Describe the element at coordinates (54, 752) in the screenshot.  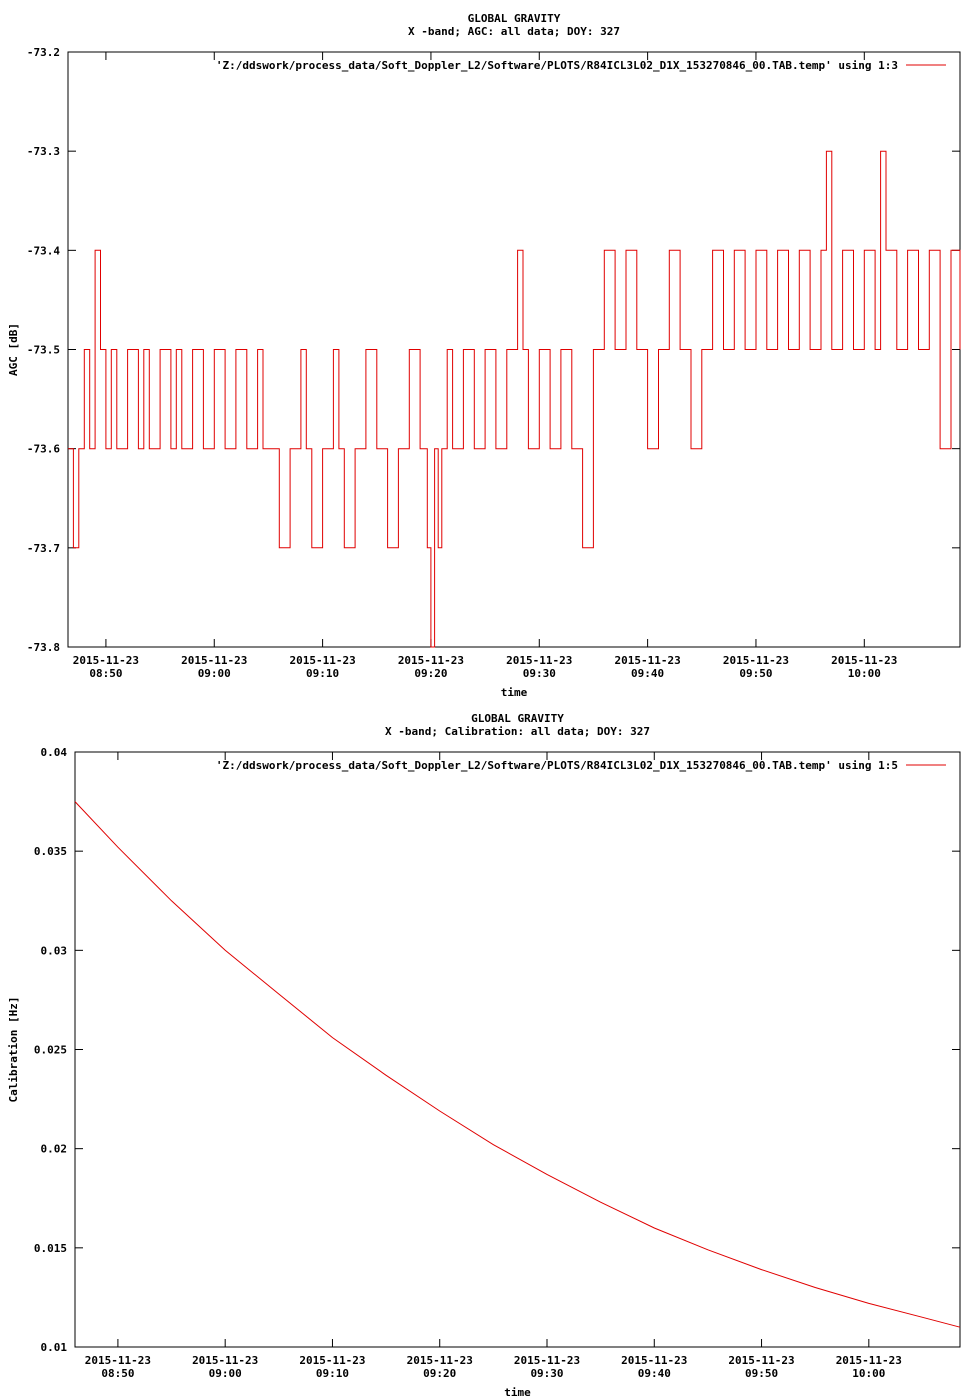
I see `y-tick-label: 0.04` at that location.